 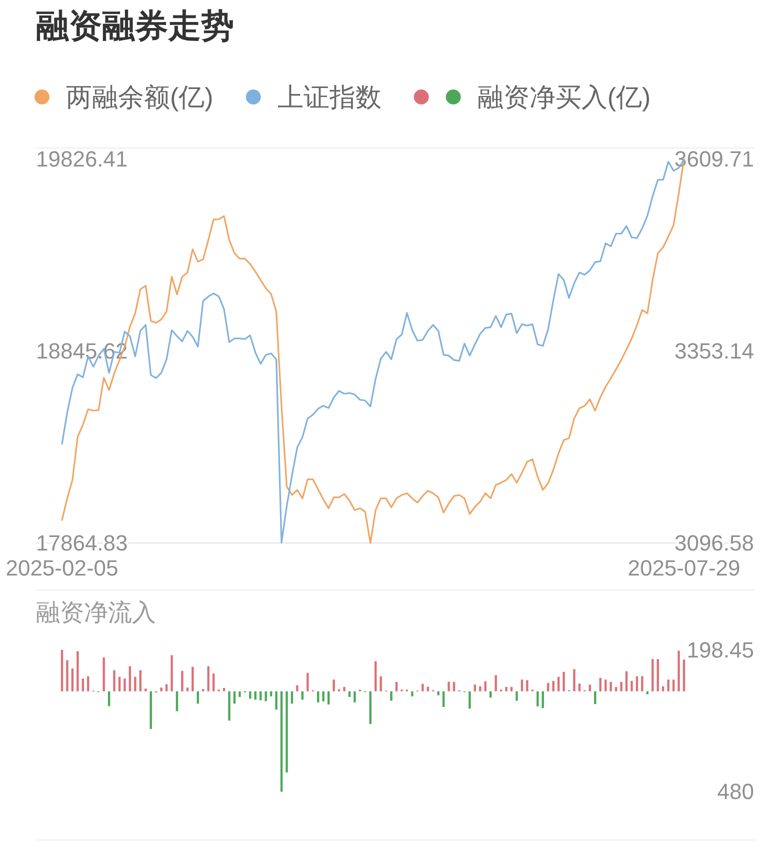 I want to click on y-tick-label: 480, so click(x=735, y=791).